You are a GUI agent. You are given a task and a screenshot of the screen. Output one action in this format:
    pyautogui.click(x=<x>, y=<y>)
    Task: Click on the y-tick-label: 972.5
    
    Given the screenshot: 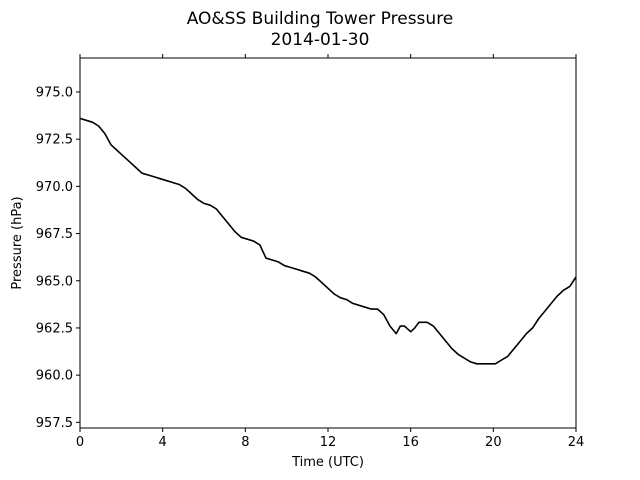 What is the action you would take?
    pyautogui.click(x=54, y=140)
    